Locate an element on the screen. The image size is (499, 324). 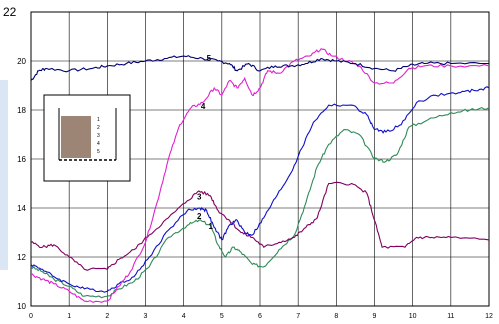
series-label-5: 5 is located at coordinates (209, 58).